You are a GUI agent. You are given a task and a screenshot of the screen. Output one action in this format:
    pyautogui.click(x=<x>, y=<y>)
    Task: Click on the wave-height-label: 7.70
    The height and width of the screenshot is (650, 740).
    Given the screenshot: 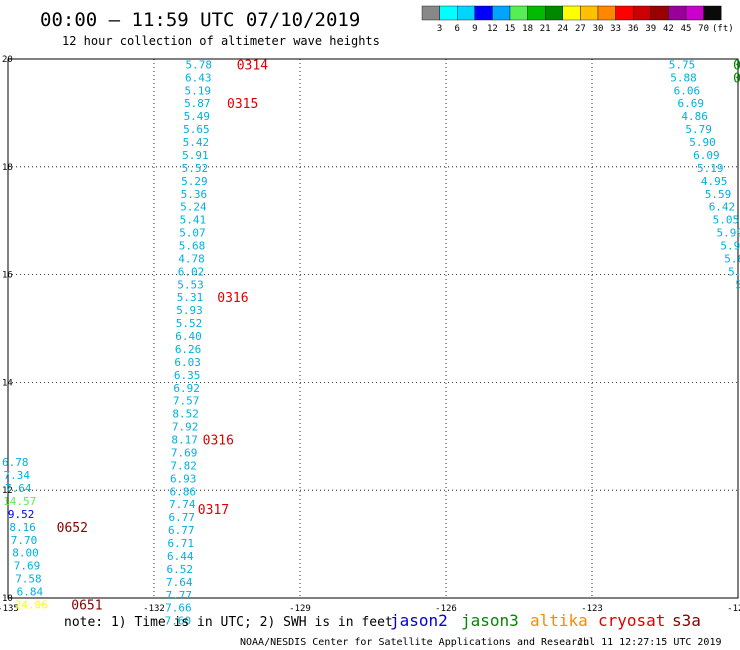 What is the action you would take?
    pyautogui.click(x=24, y=540)
    